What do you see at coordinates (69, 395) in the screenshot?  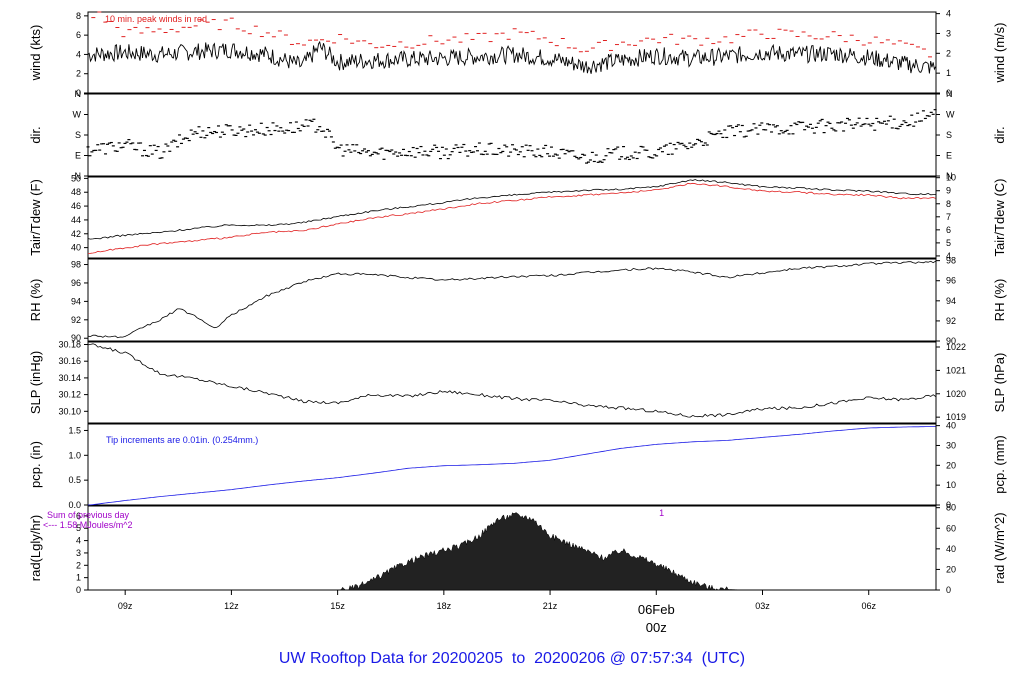 I see `left-tick-label: 30.12` at bounding box center [69, 395].